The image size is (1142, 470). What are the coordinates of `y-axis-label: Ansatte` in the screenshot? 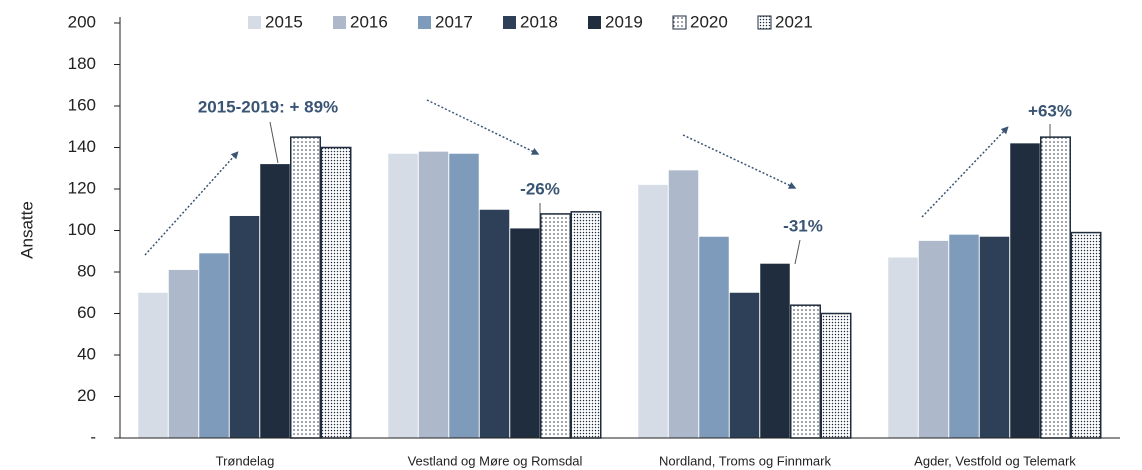 It's located at (26, 230).